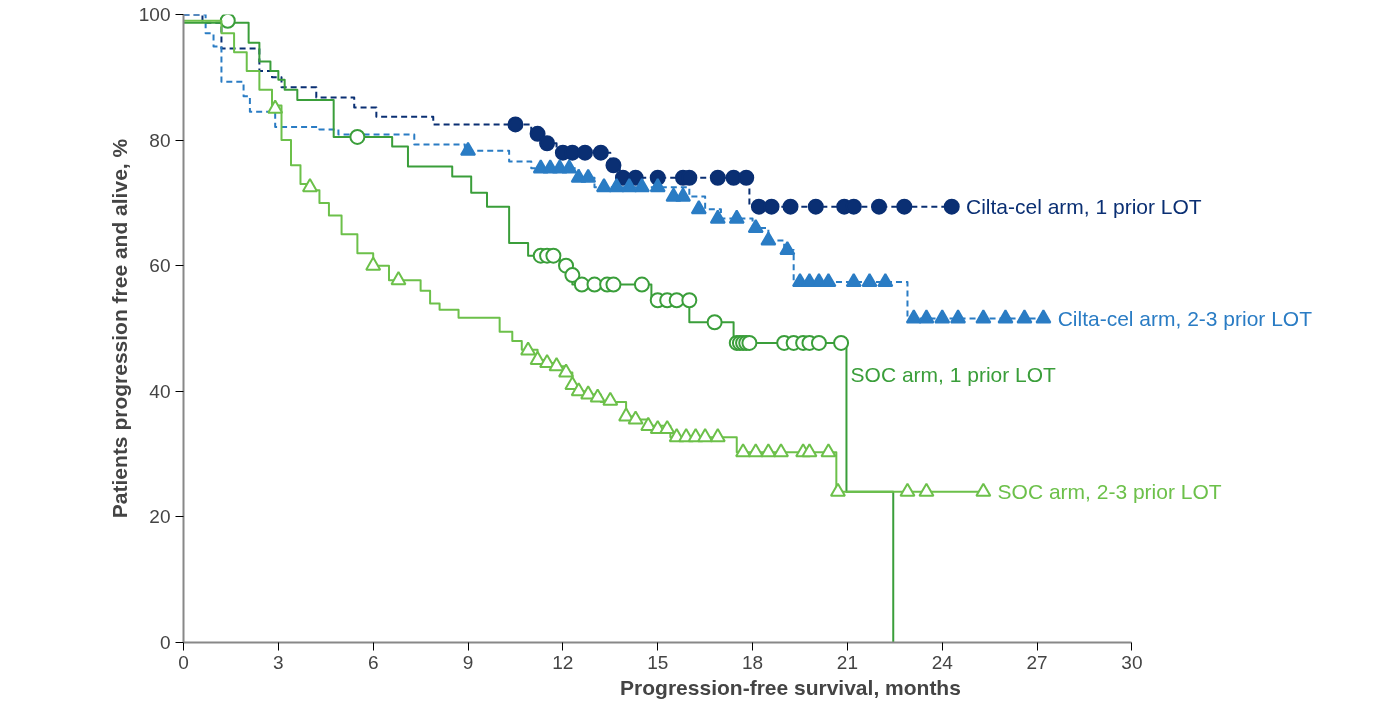  I want to click on y-tick-label: 0, so click(165, 642).